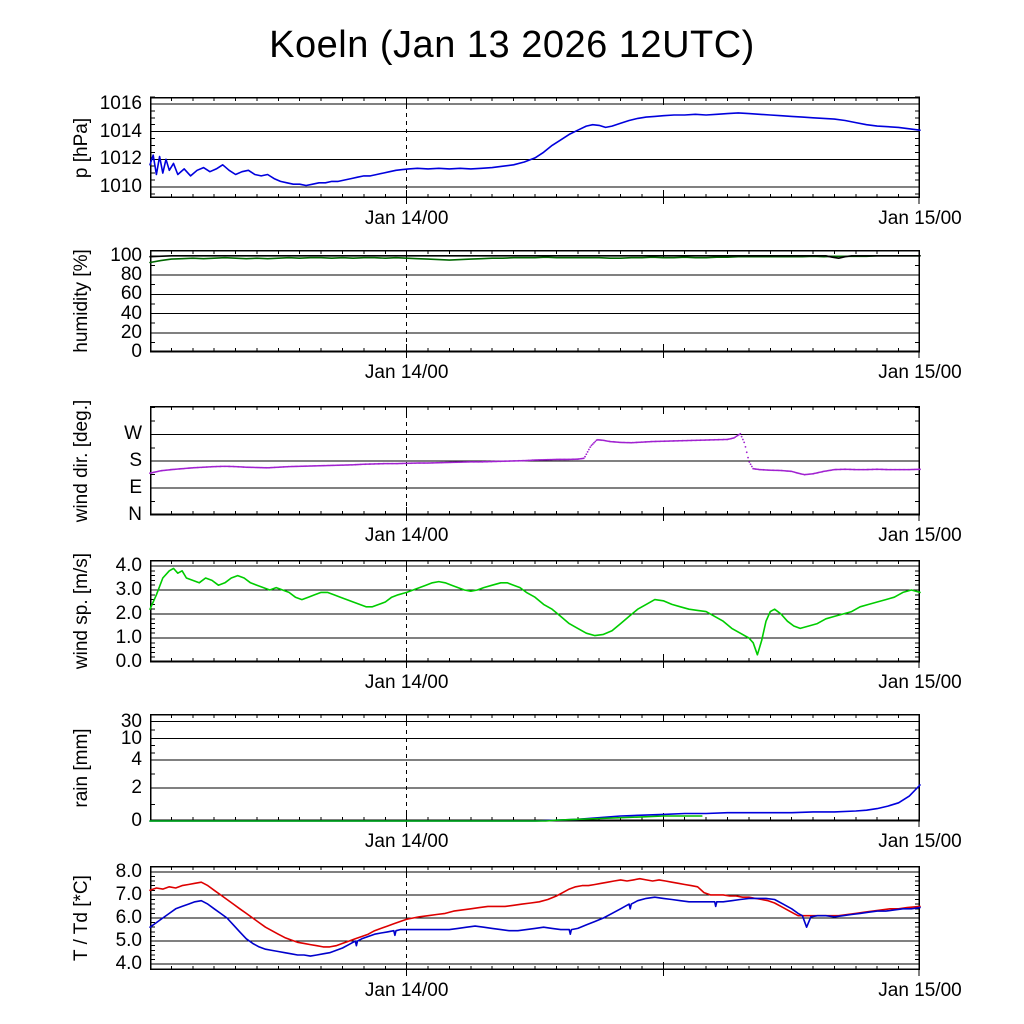 This screenshot has width=1024, height=1024. Describe the element at coordinates (128, 637) in the screenshot. I see `wind-speed-ytick-label: 1.0` at that location.